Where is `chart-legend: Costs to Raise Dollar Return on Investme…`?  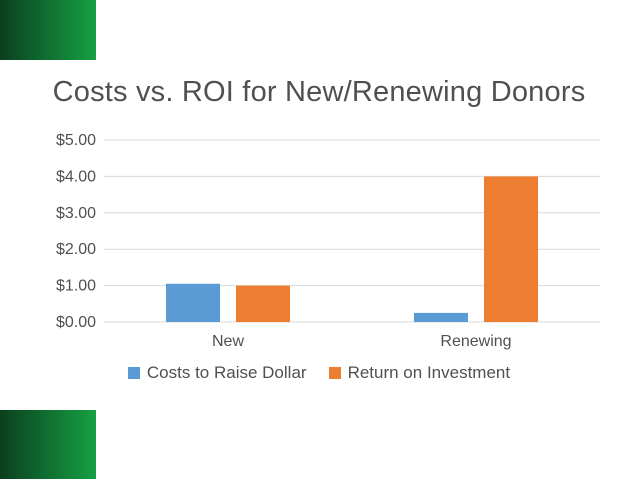
chart-legend: Costs to Raise Dollar Return on Investme… is located at coordinates (319, 373).